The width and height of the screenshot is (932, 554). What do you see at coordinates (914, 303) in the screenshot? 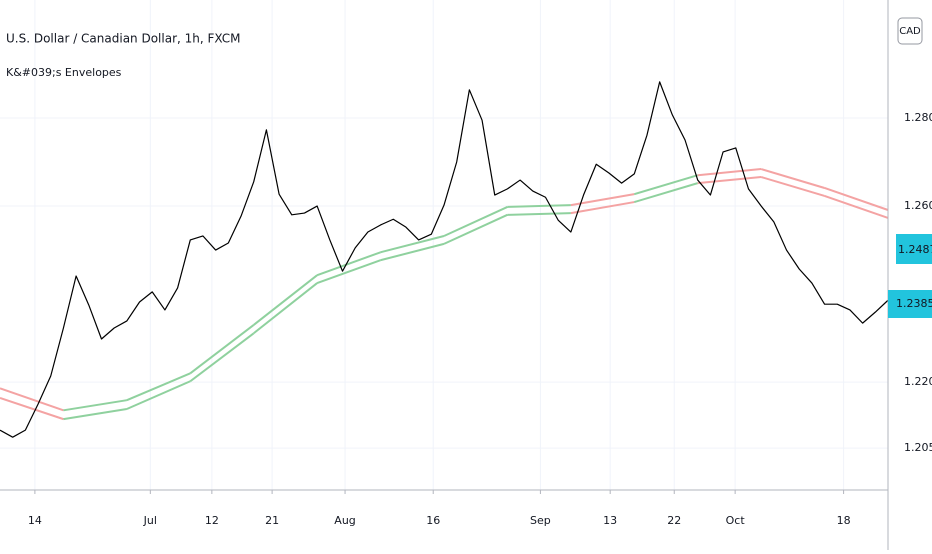
I see `price-label: 1.23853` at bounding box center [914, 303].